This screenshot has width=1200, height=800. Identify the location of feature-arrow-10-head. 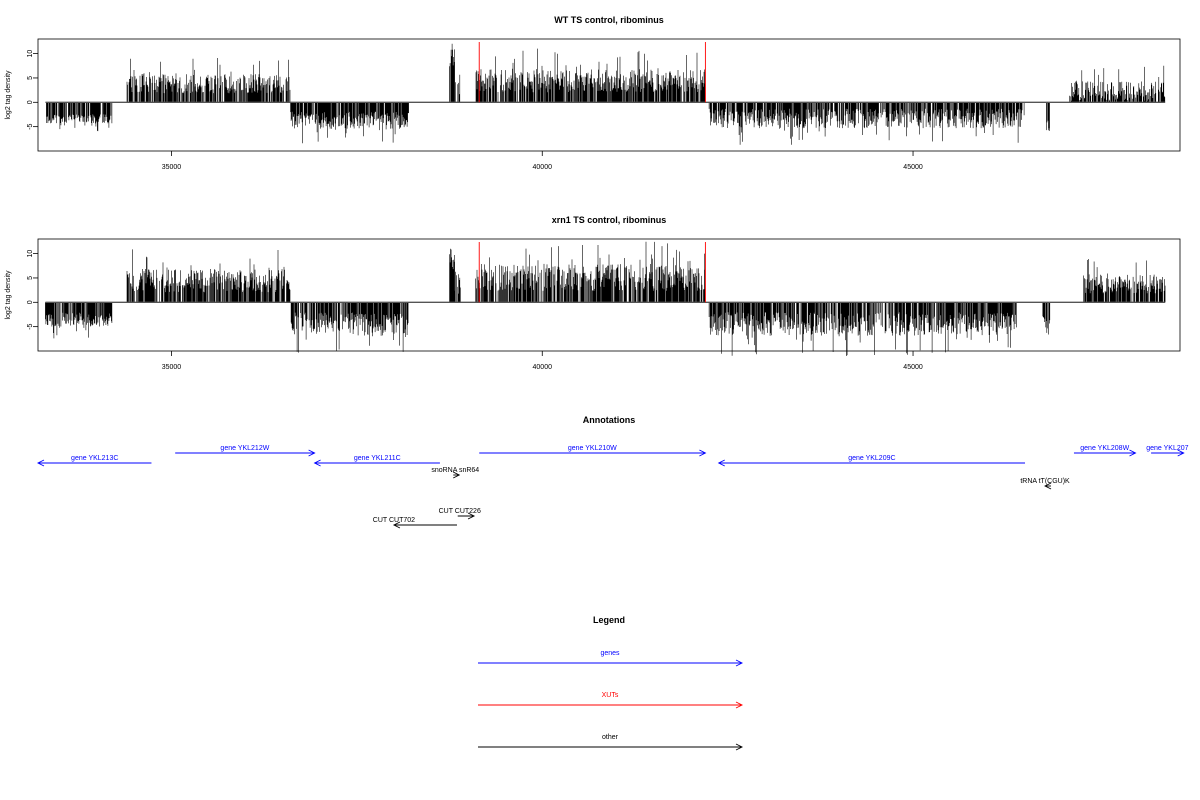
(396, 525).